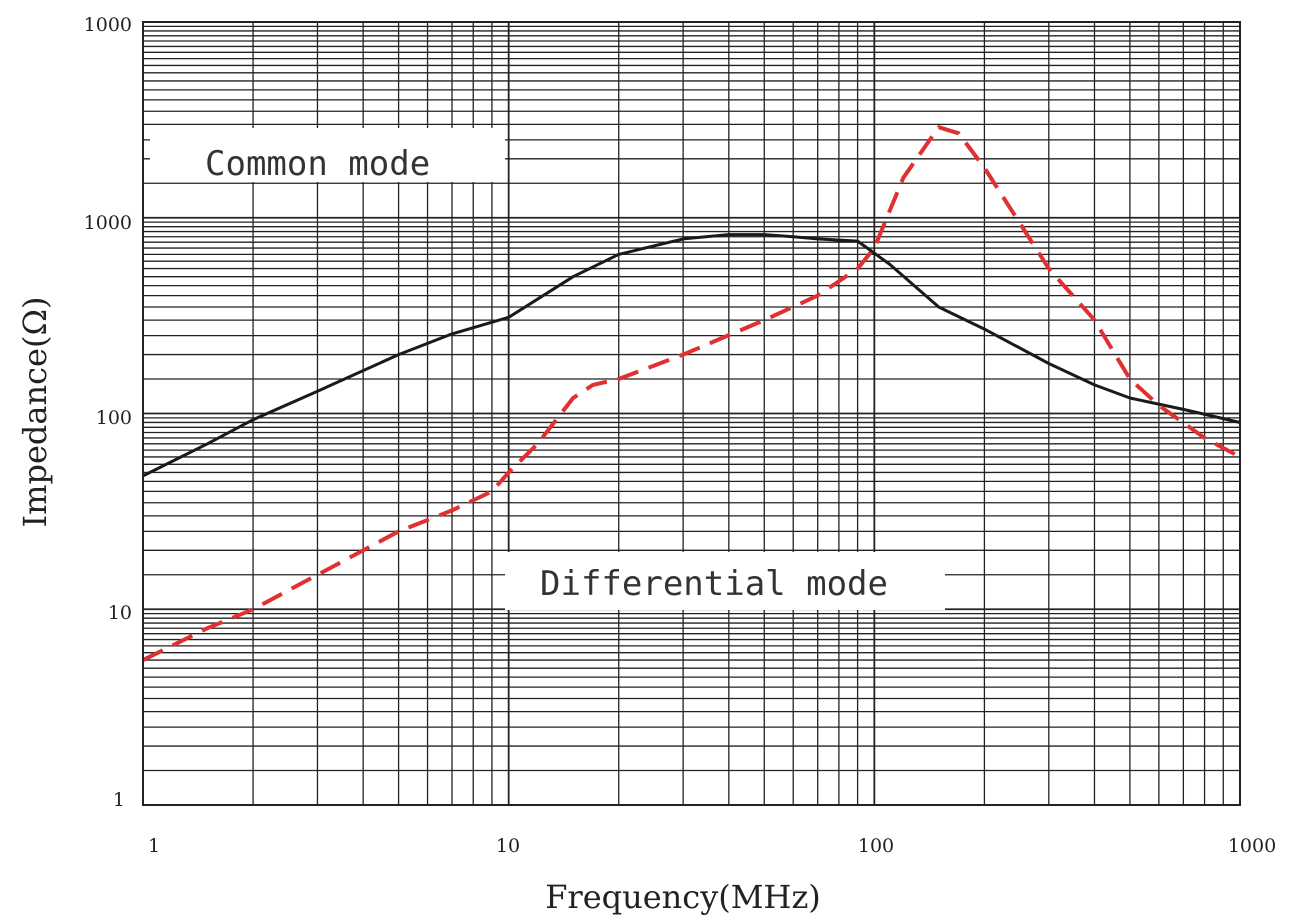  I want to click on y-tick-label: 100, so click(114, 418).